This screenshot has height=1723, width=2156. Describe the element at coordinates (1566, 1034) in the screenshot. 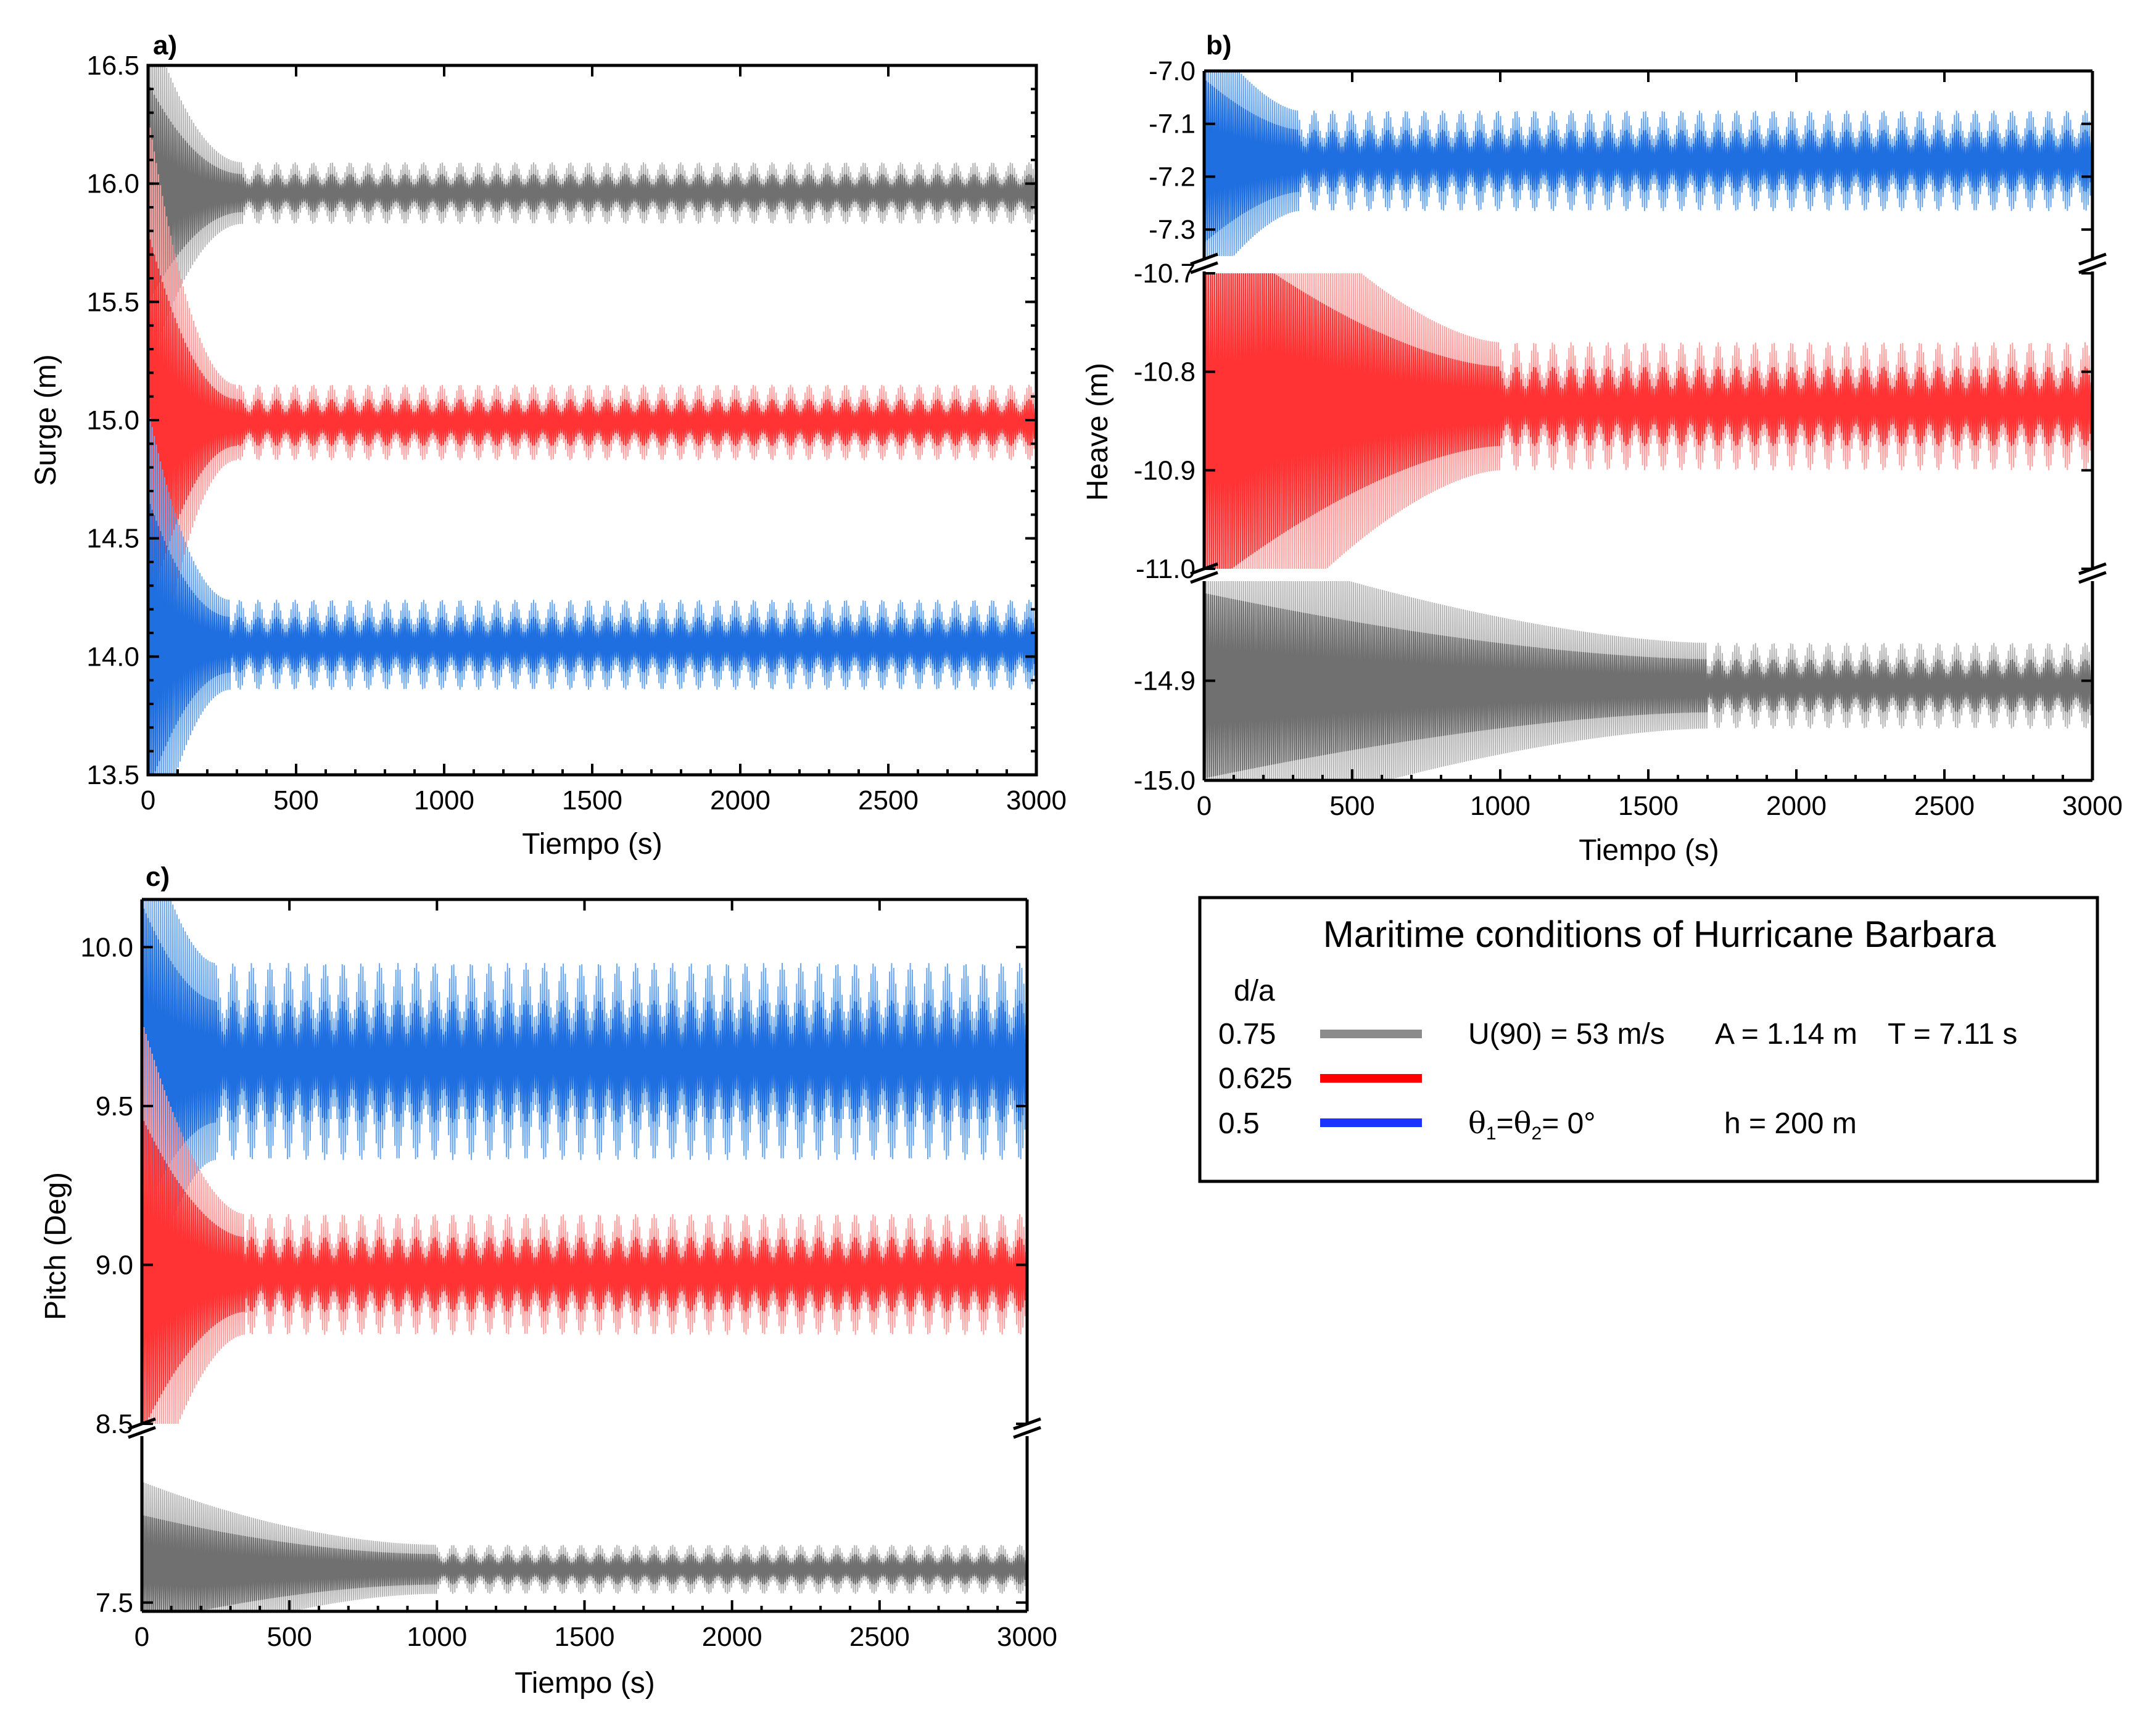

I see `legend-wind-speed: U(90) = 53 m/s` at that location.